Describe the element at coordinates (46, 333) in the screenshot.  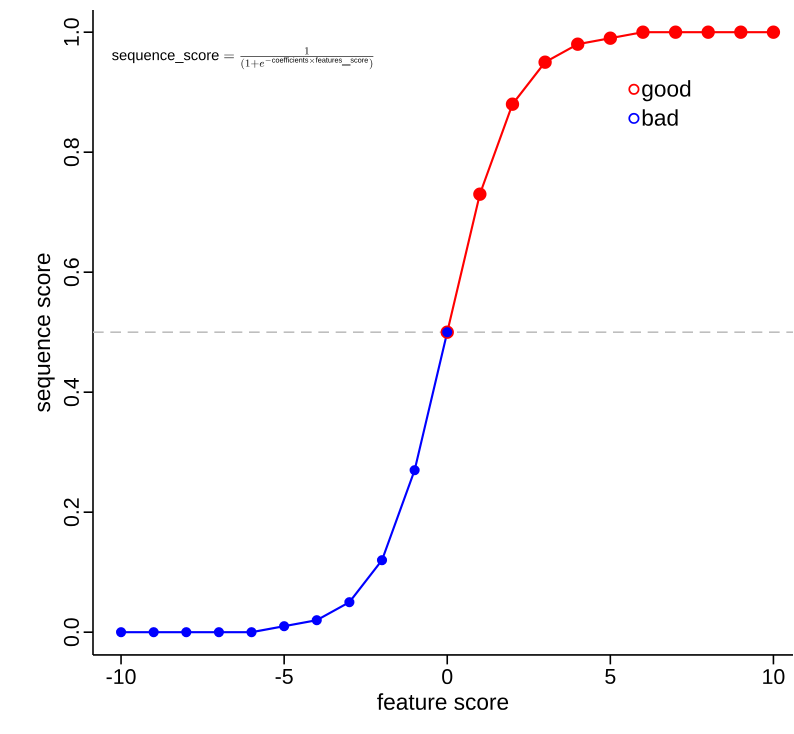
I see `y-axis-title: sequence score` at that location.